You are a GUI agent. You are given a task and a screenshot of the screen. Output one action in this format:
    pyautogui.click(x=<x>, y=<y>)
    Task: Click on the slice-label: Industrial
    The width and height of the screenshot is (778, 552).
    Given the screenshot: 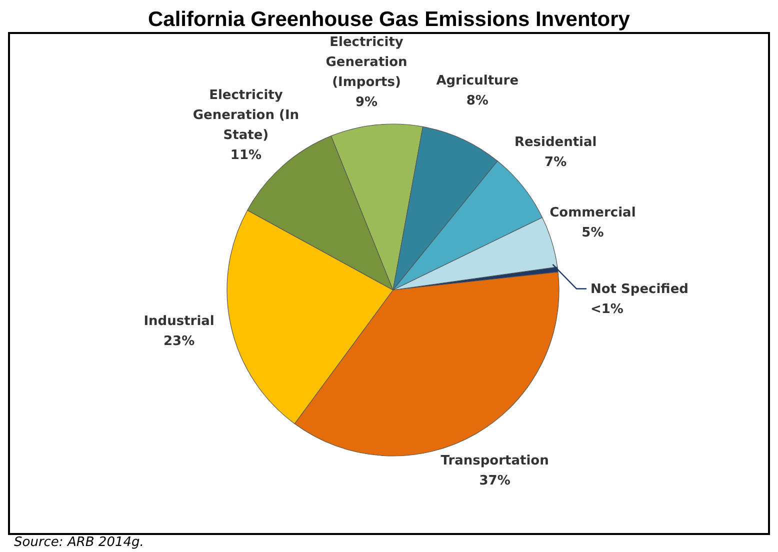 What is the action you would take?
    pyautogui.click(x=179, y=321)
    